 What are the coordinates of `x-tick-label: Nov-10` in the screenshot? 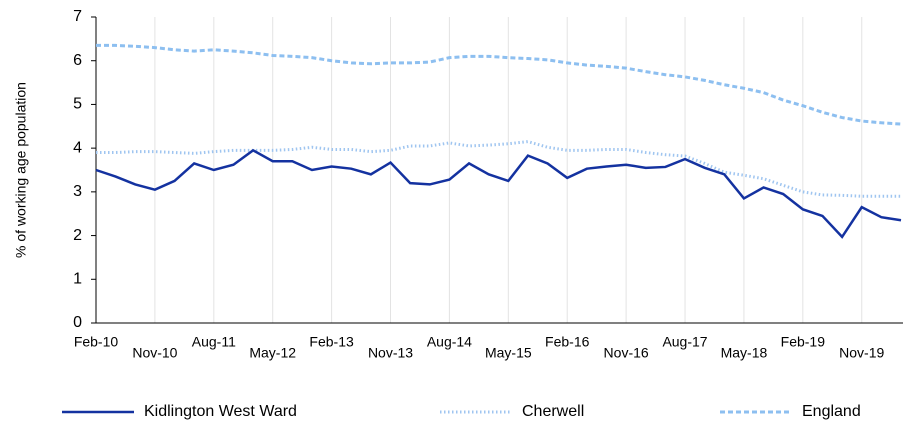 It's located at (154, 353).